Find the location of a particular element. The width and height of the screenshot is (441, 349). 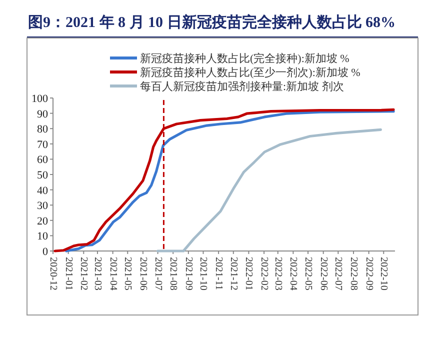

x-tick-label: 2021-12 is located at coordinates (233, 273).